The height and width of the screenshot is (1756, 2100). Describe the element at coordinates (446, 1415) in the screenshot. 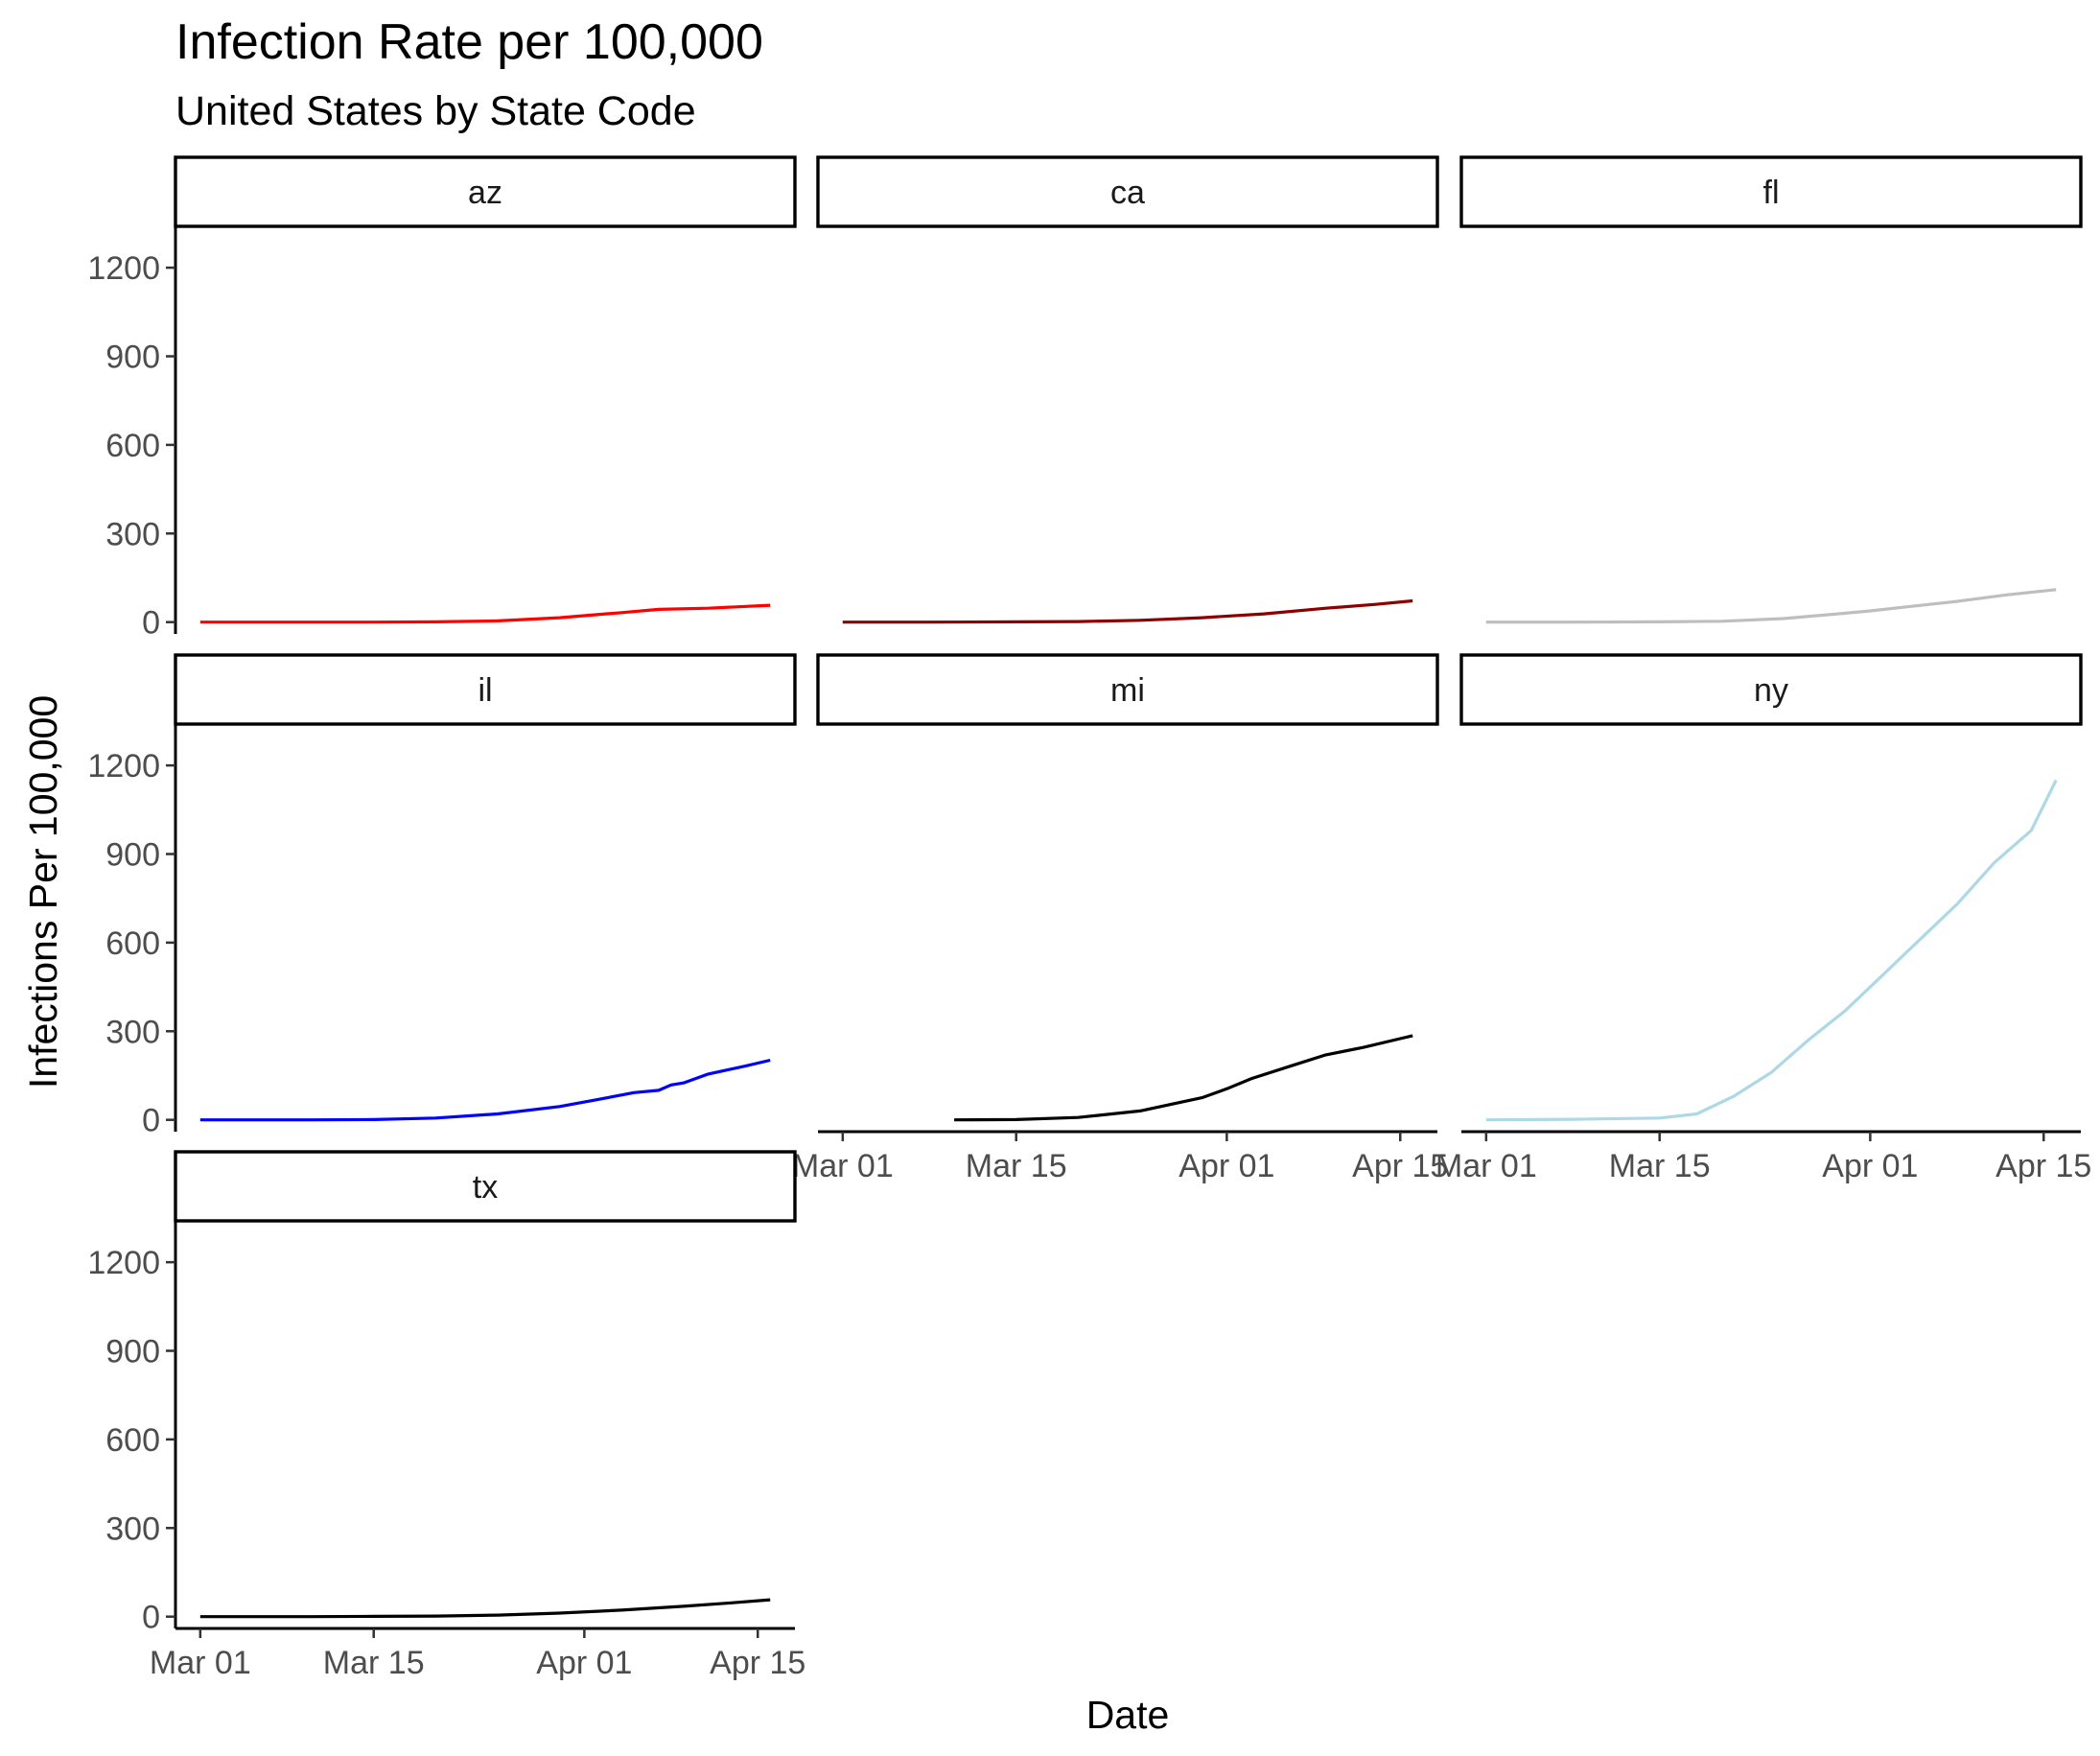

I see `facet-tx: tx 0 300 600 900 1200 Mar 01 Mar 15 Apr 01 Apr 15` at that location.